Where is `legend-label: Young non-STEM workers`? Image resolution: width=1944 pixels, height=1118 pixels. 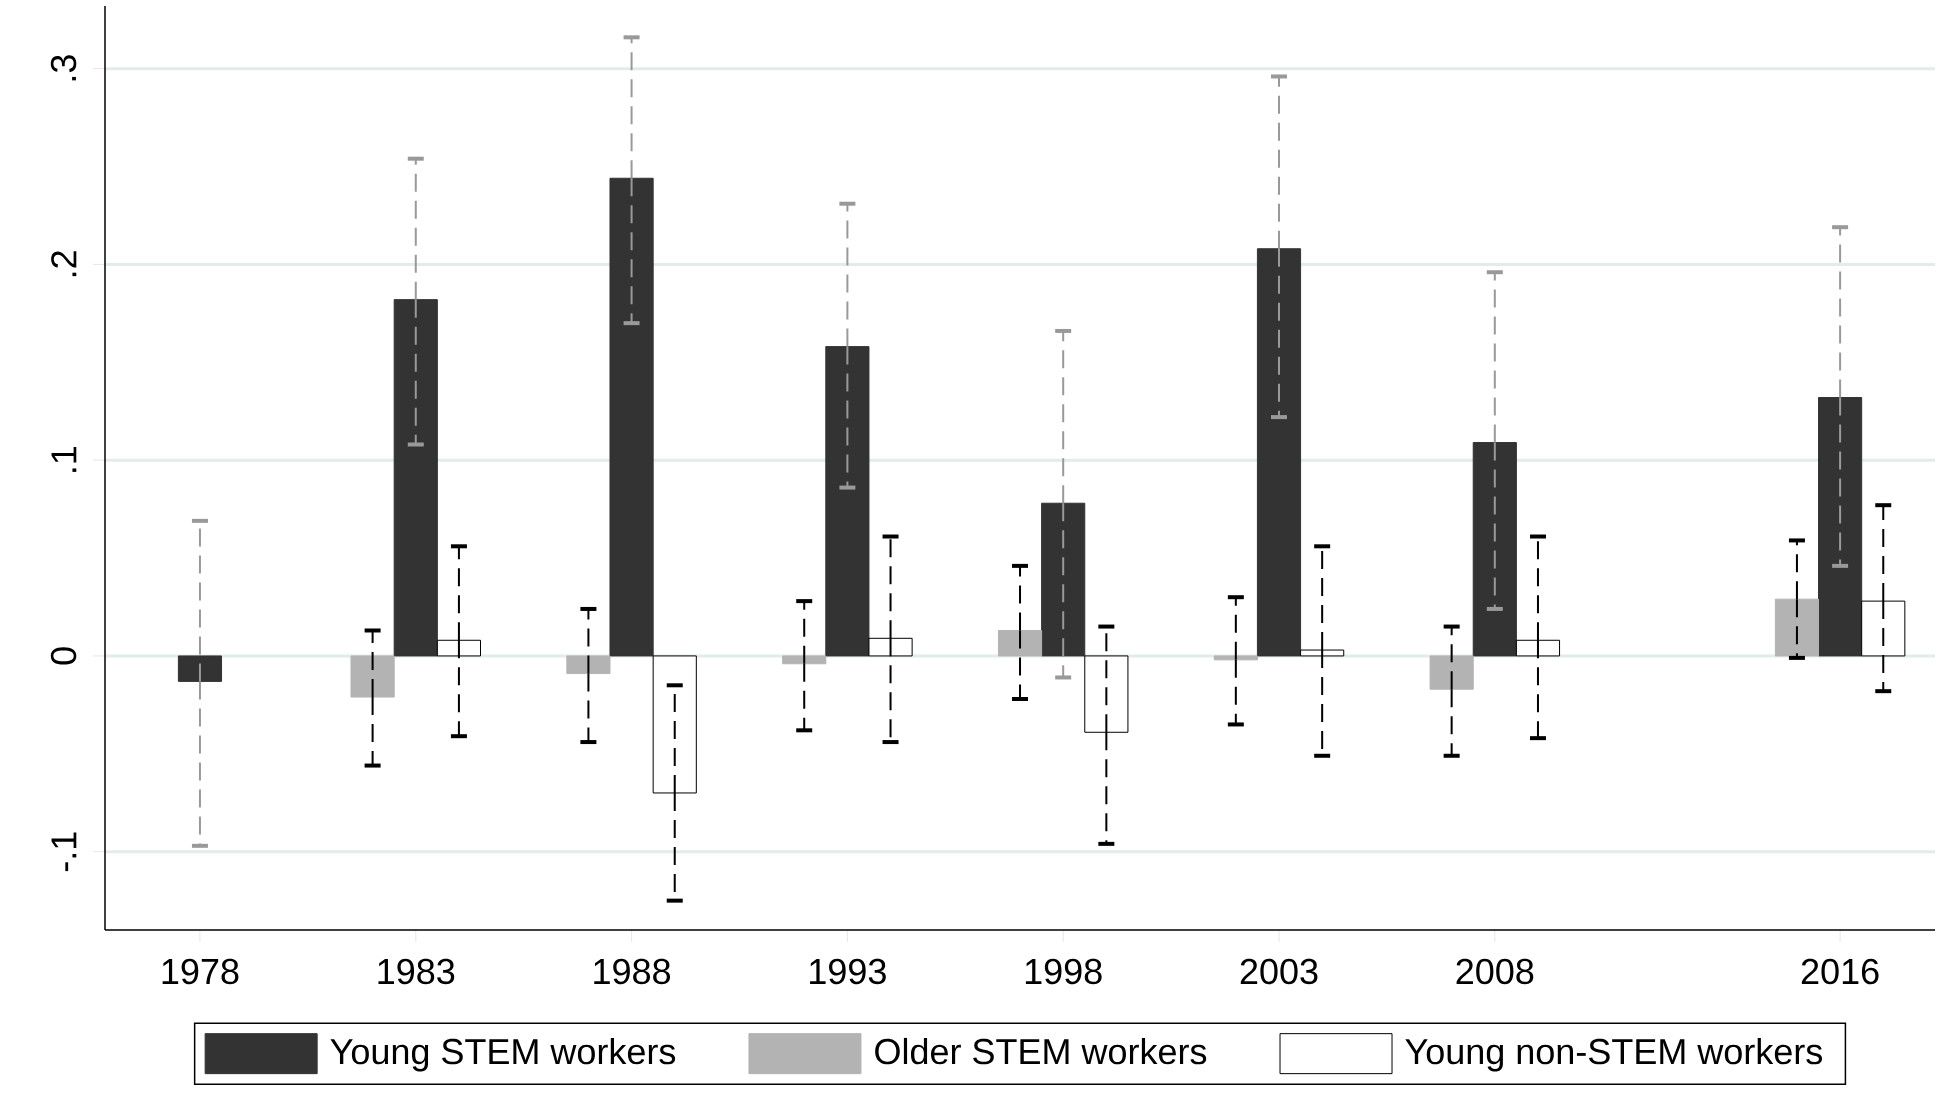 legend-label: Young non-STEM workers is located at coordinates (1614, 1054).